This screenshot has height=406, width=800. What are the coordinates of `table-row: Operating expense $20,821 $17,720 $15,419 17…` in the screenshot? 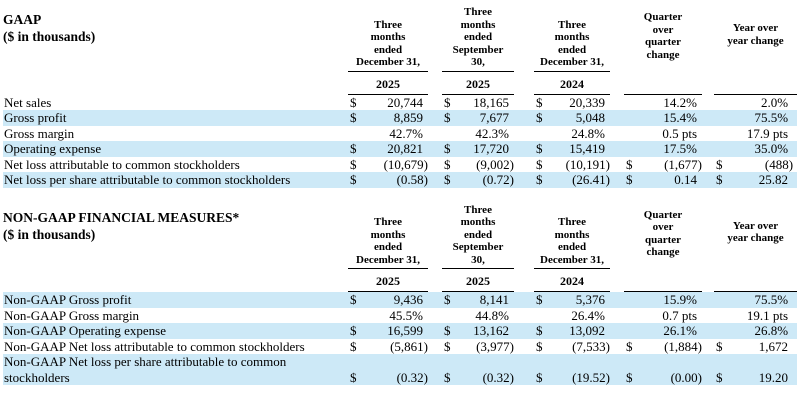 It's located at (400, 149).